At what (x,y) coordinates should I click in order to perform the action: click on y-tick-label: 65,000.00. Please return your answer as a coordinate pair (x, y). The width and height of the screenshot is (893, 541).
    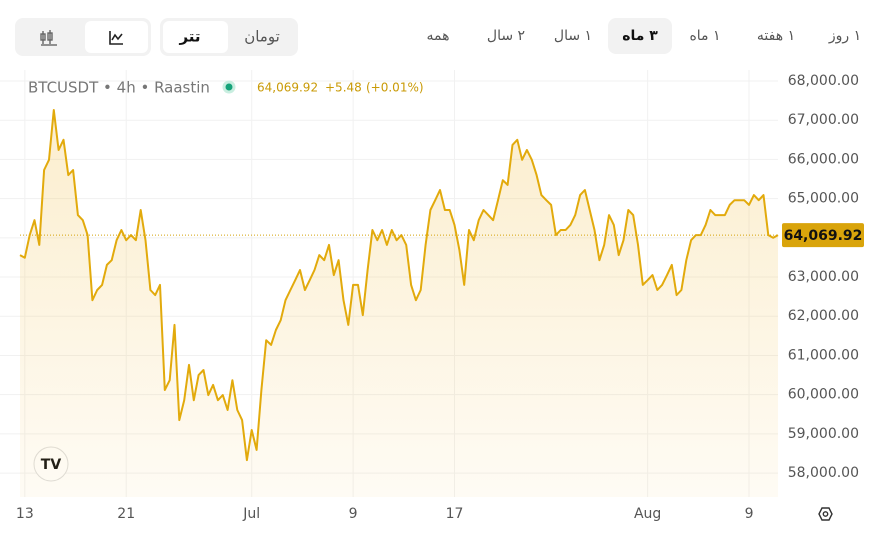
    Looking at the image, I should click on (823, 199).